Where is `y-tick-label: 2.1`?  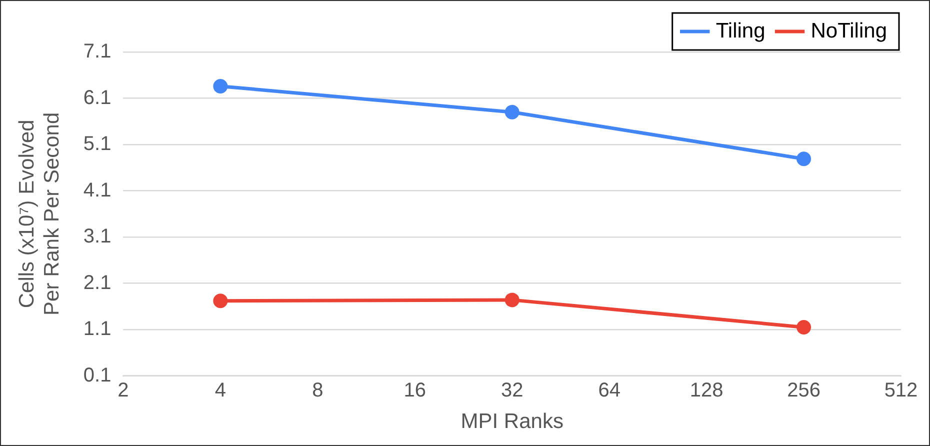
y-tick-label: 2.1 is located at coordinates (97, 283).